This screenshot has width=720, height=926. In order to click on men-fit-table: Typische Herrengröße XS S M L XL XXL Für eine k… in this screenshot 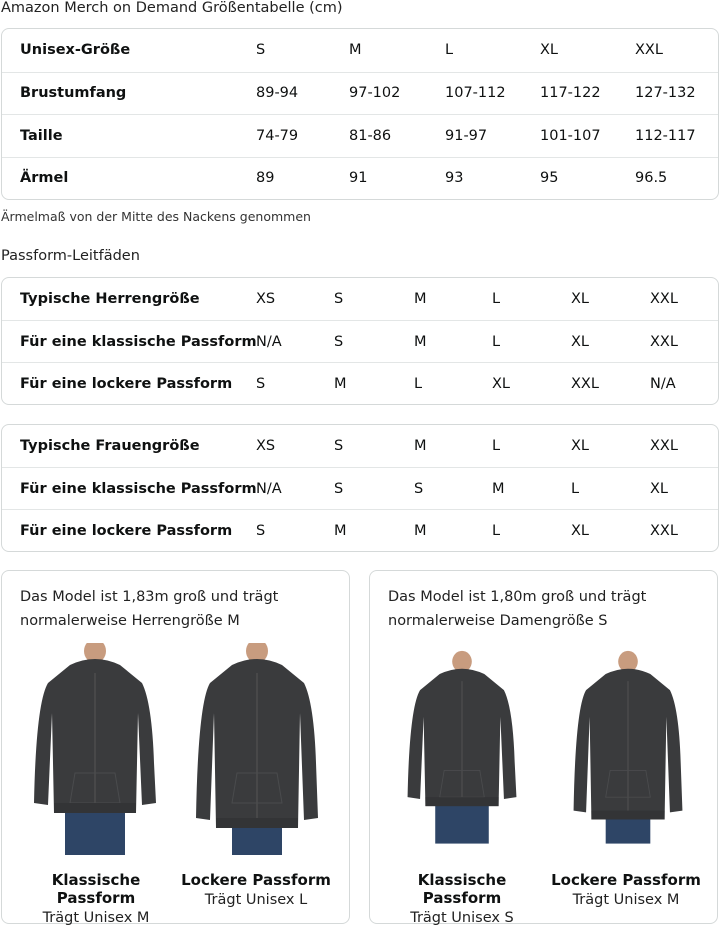, I will do `click(360, 341)`.